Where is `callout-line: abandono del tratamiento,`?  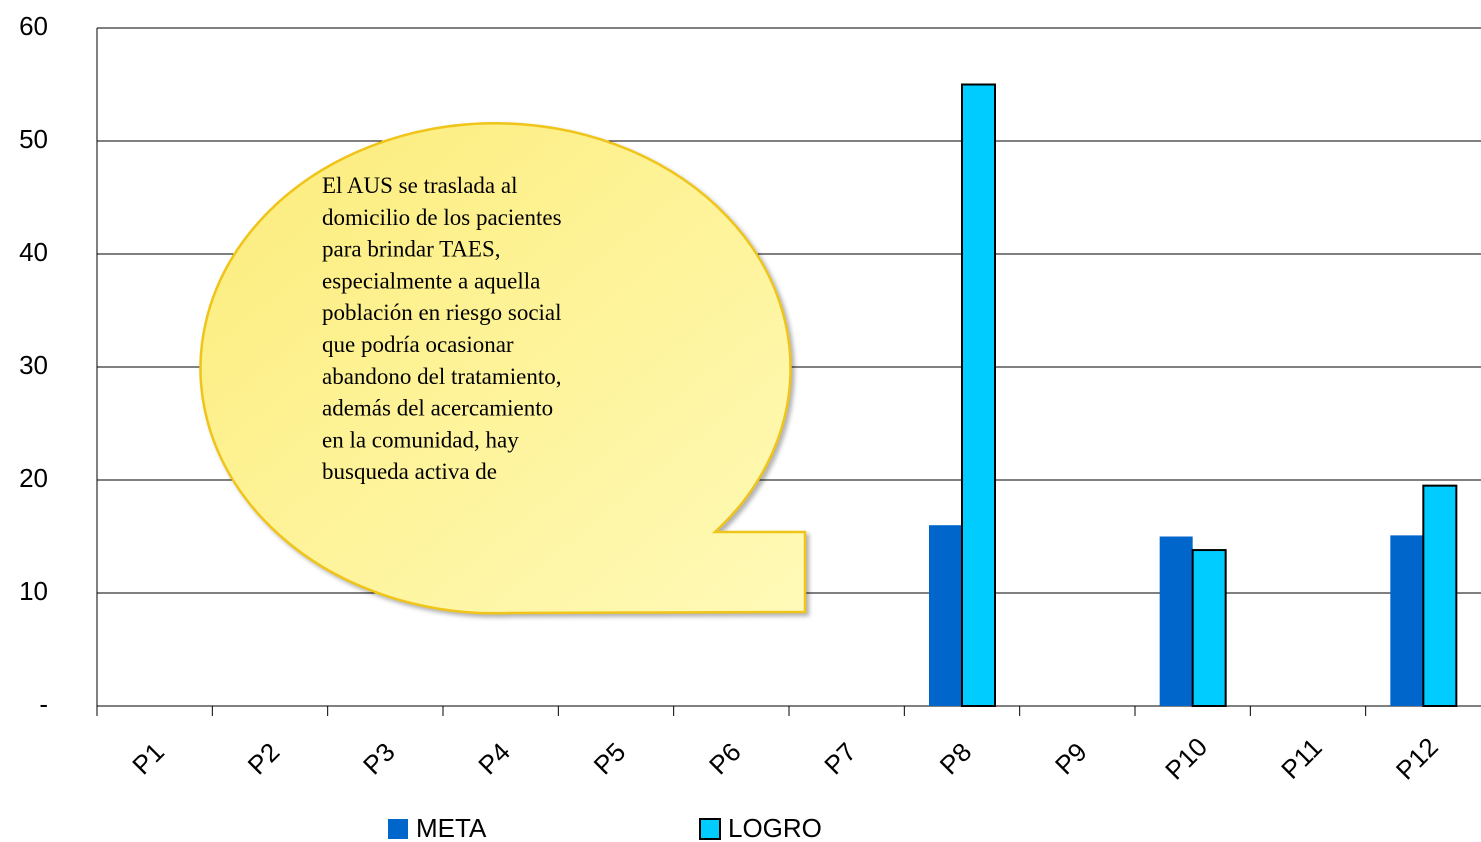
callout-line: abandono del tratamiento, is located at coordinates (442, 376).